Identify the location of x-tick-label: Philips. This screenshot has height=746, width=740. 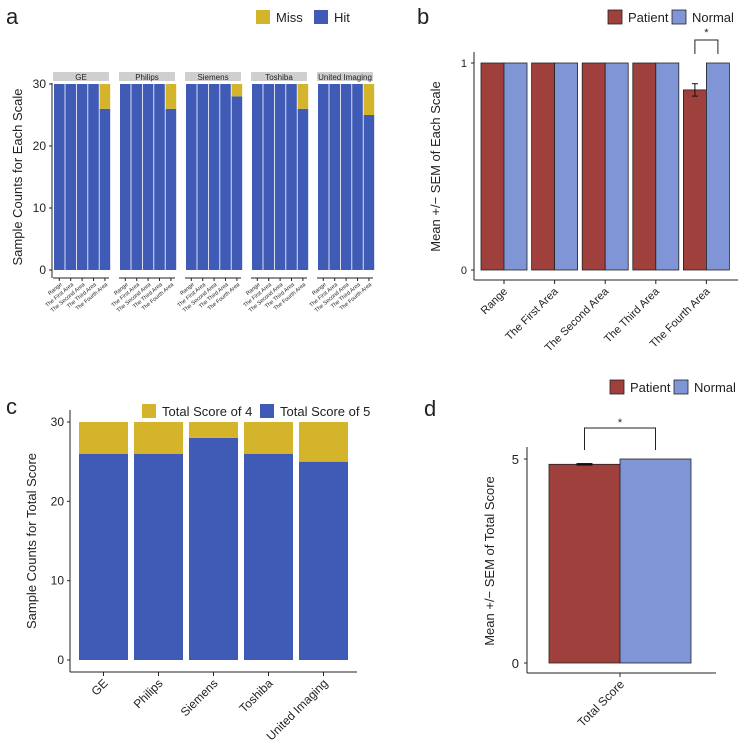
(148, 693).